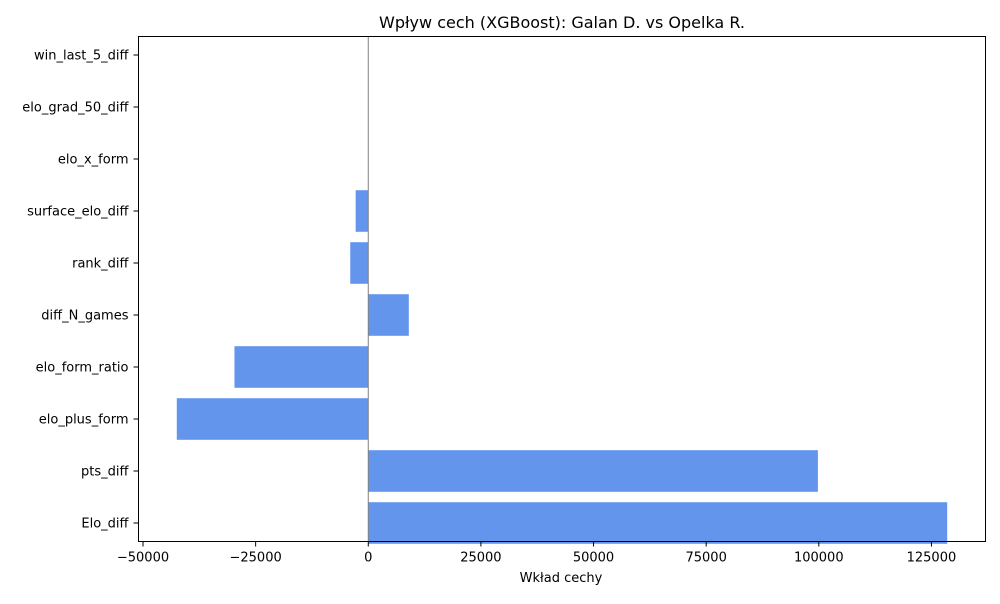 This screenshot has width=1000, height=604. I want to click on y-tick-label-pts_diff: pts_diff, so click(105, 472).